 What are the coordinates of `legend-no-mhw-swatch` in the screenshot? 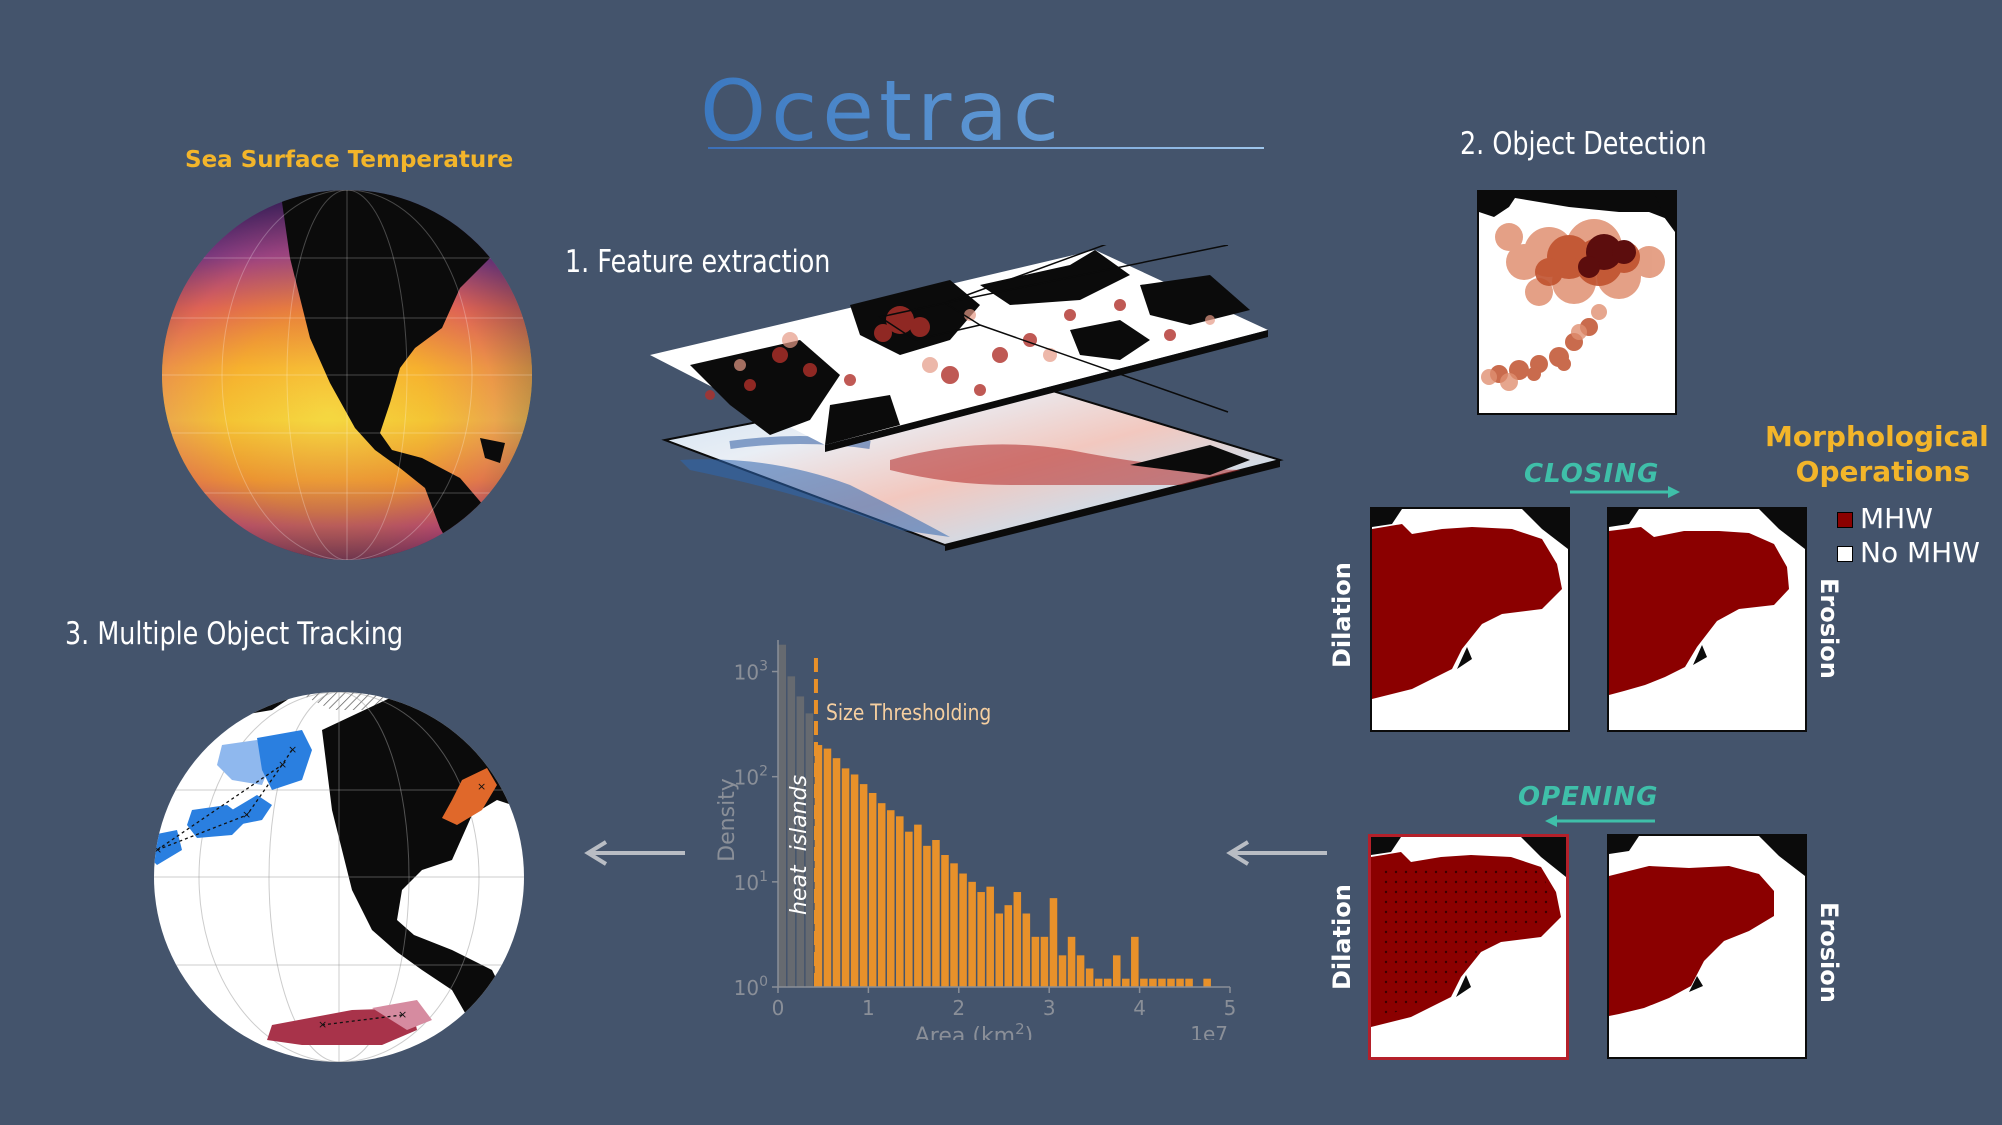 It's located at (1845, 554).